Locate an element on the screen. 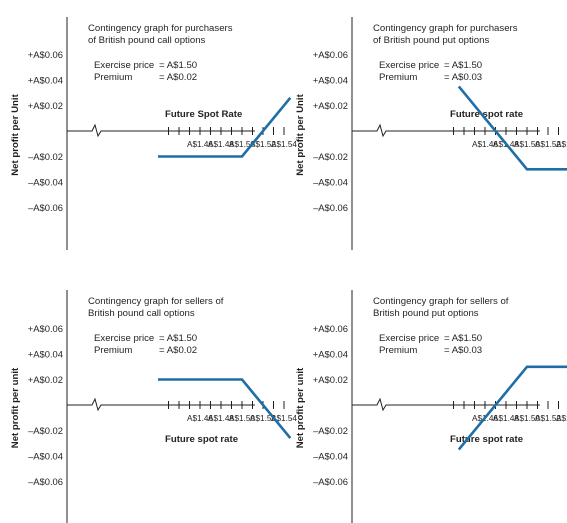 The width and height of the screenshot is (567, 523). chart-title: British pound put options is located at coordinates (426, 313).